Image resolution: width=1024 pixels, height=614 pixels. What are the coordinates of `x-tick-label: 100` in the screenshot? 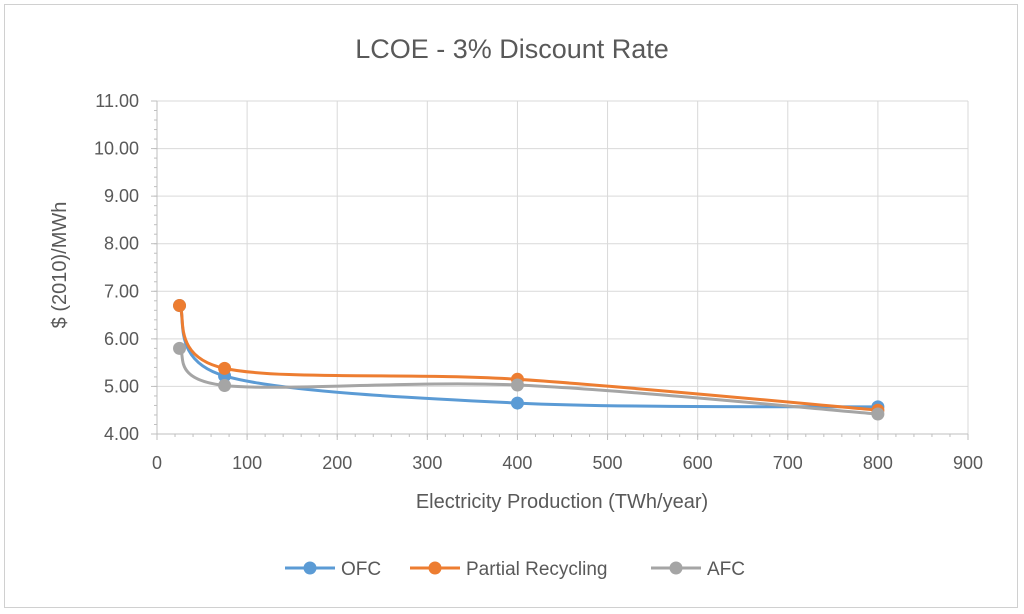 It's located at (247, 463).